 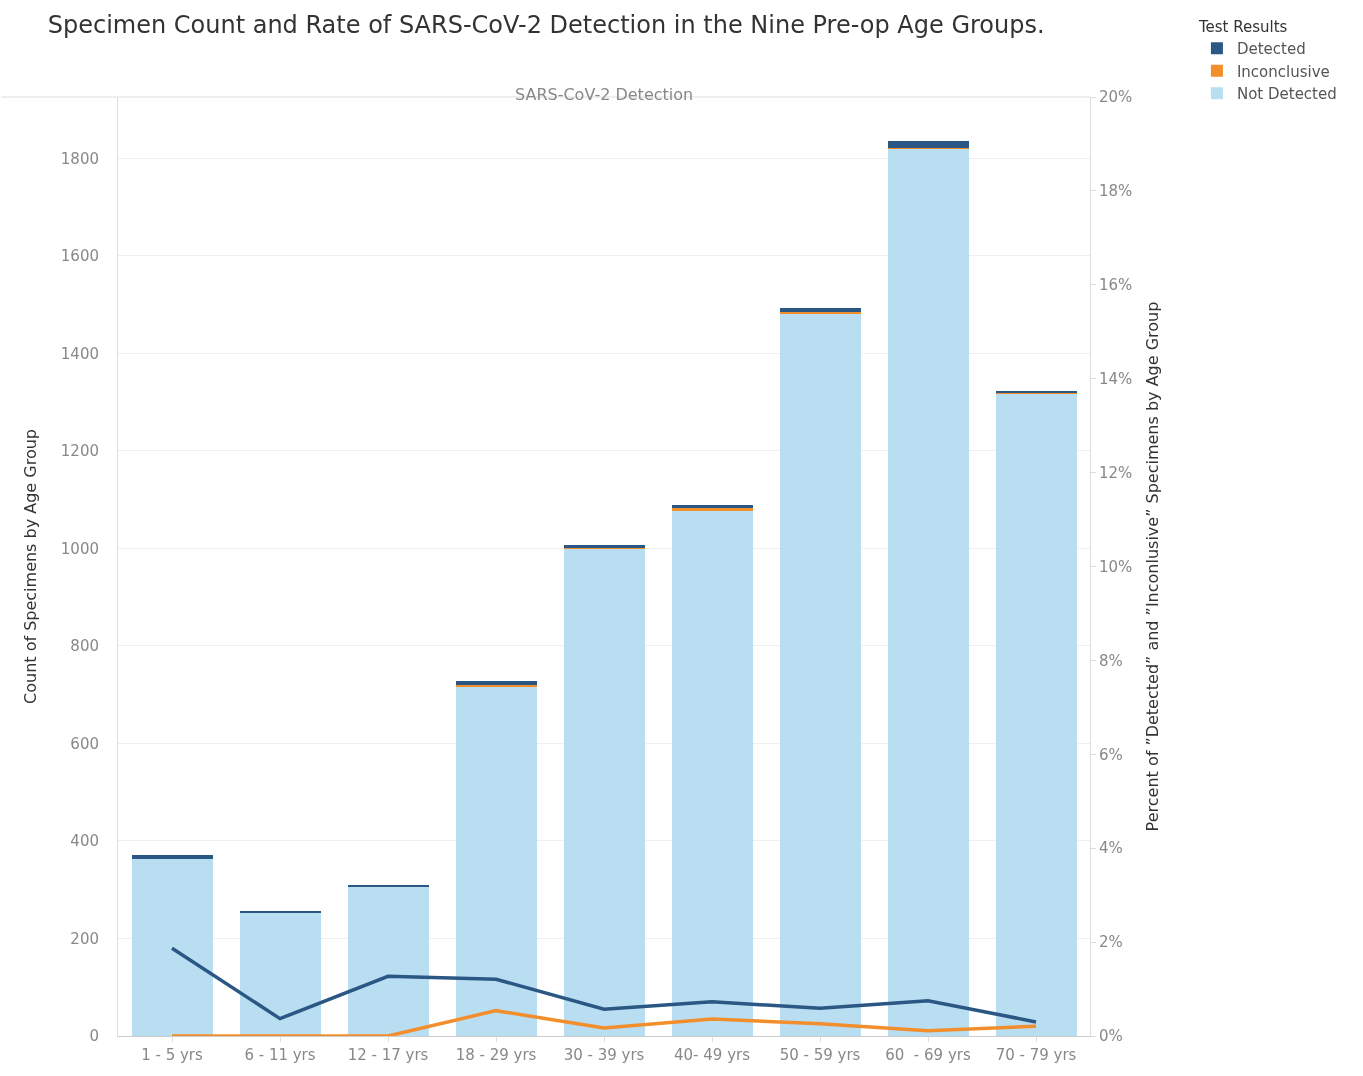 I want to click on x-tick-label: 6 - 11 yrs, so click(x=280, y=1055).